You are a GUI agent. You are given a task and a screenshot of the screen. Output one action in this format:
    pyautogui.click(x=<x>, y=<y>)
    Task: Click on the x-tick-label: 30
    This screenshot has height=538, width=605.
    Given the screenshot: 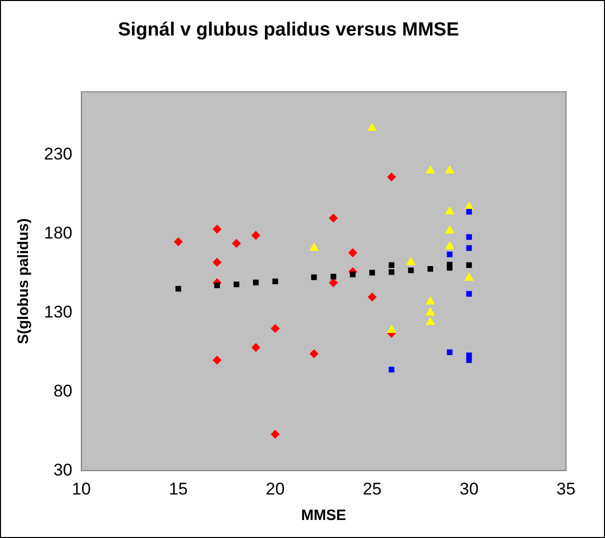 What is the action you would take?
    pyautogui.click(x=469, y=488)
    